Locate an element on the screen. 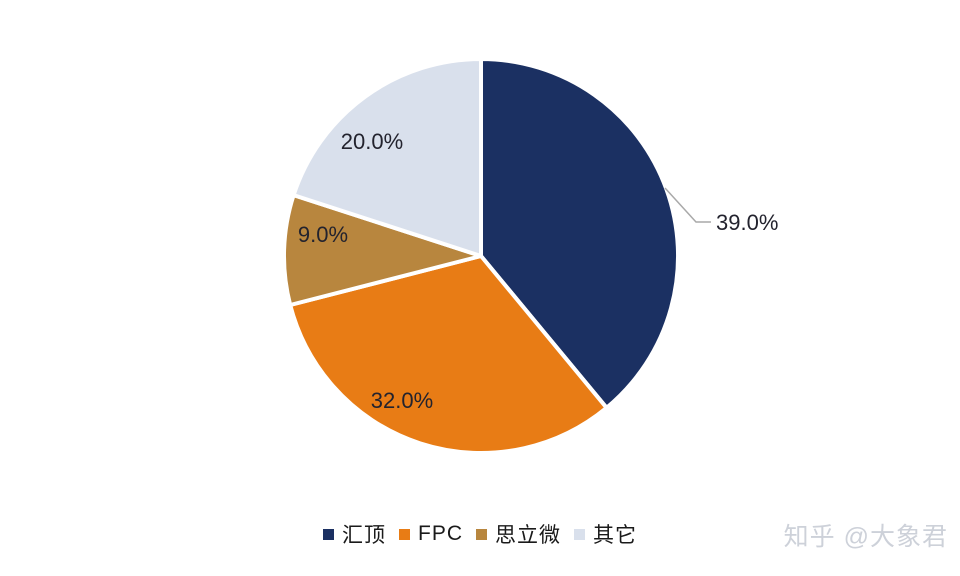 The image size is (960, 576). slice-label-0: 39.0% is located at coordinates (747, 222).